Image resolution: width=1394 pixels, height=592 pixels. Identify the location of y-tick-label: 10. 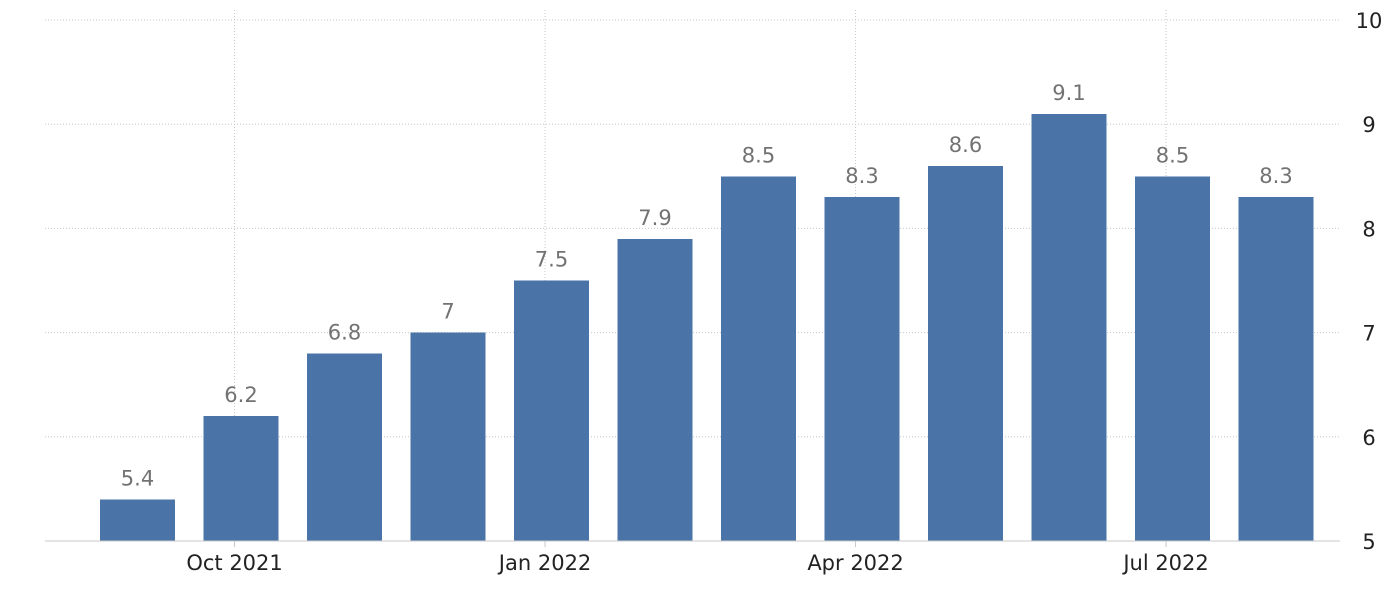
(1369, 21).